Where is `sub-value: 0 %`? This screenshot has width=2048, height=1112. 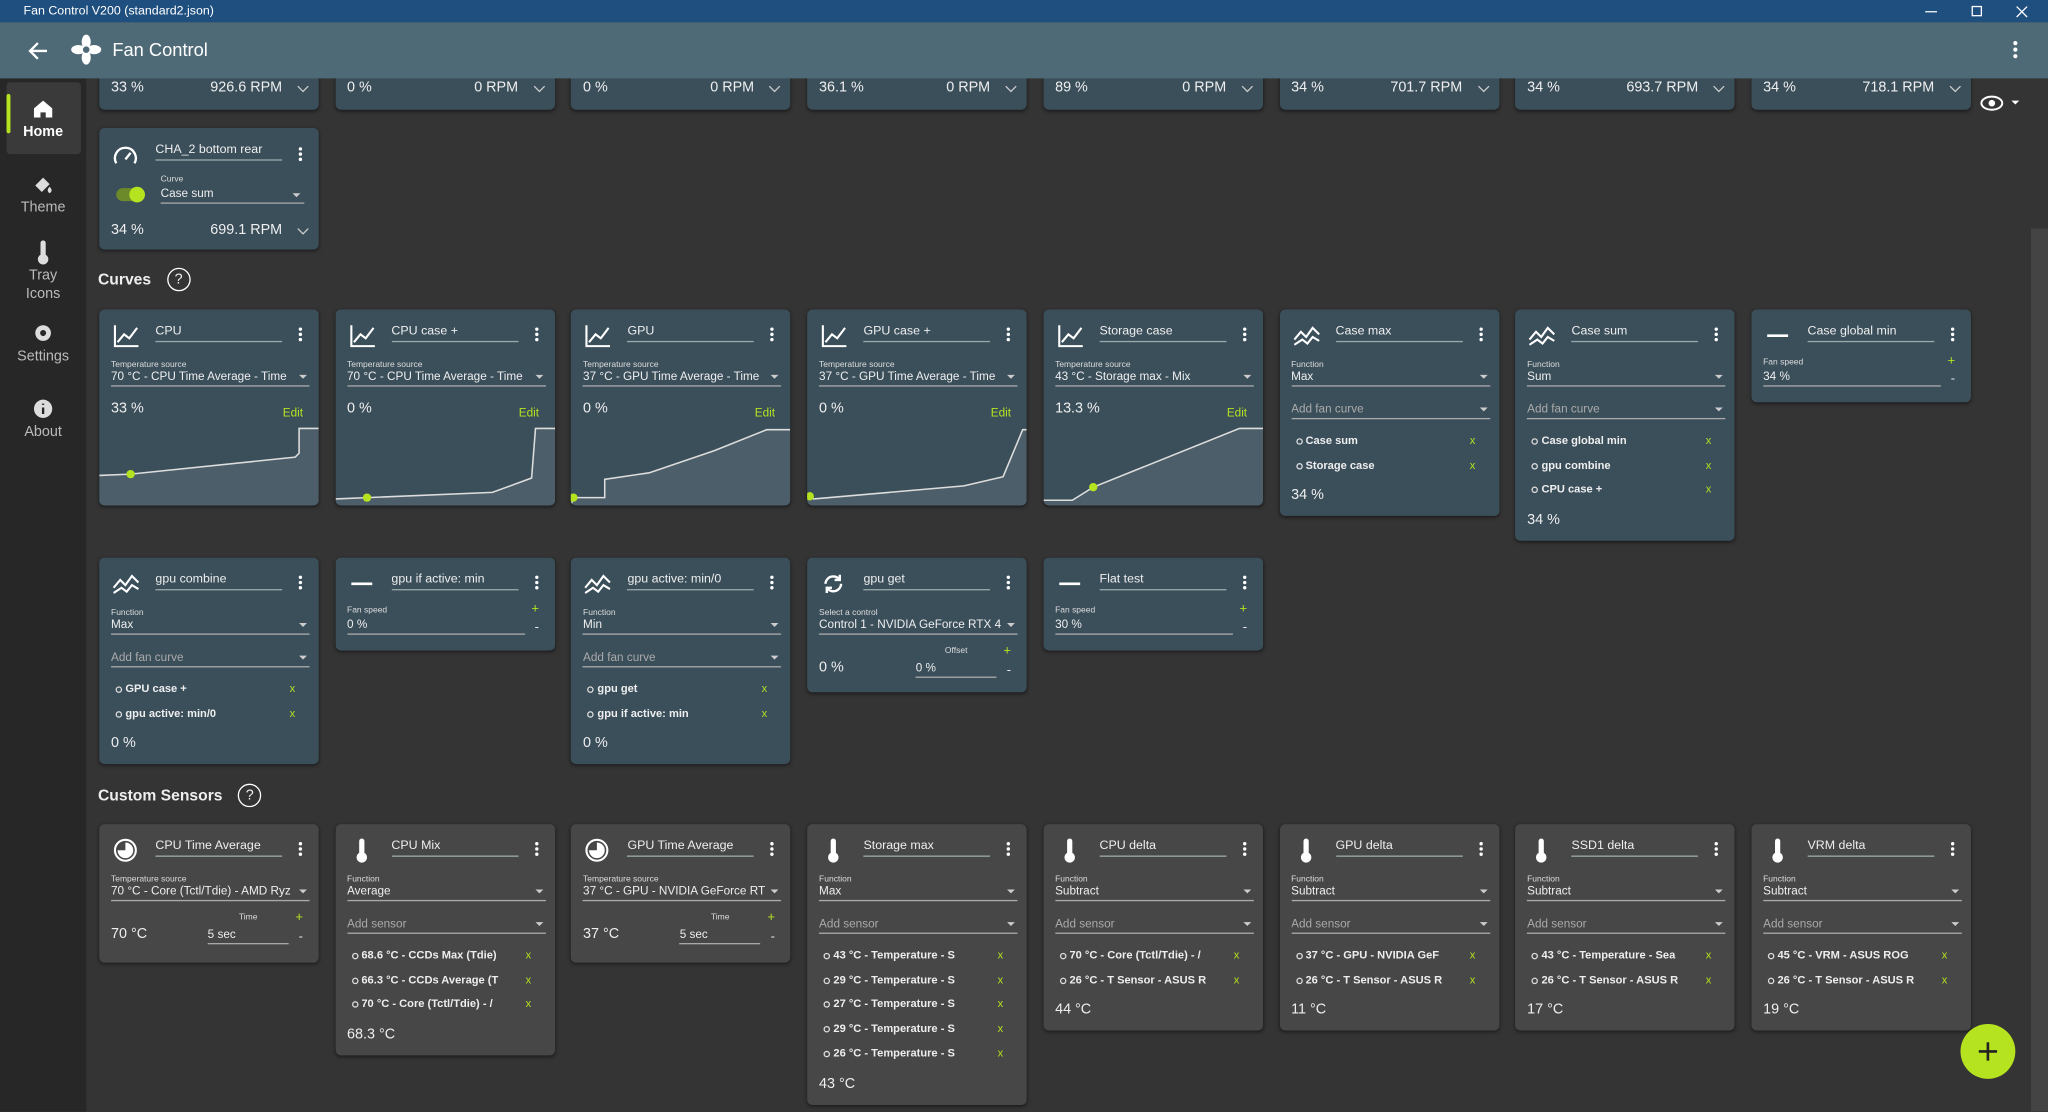
sub-value: 0 % is located at coordinates (956, 669).